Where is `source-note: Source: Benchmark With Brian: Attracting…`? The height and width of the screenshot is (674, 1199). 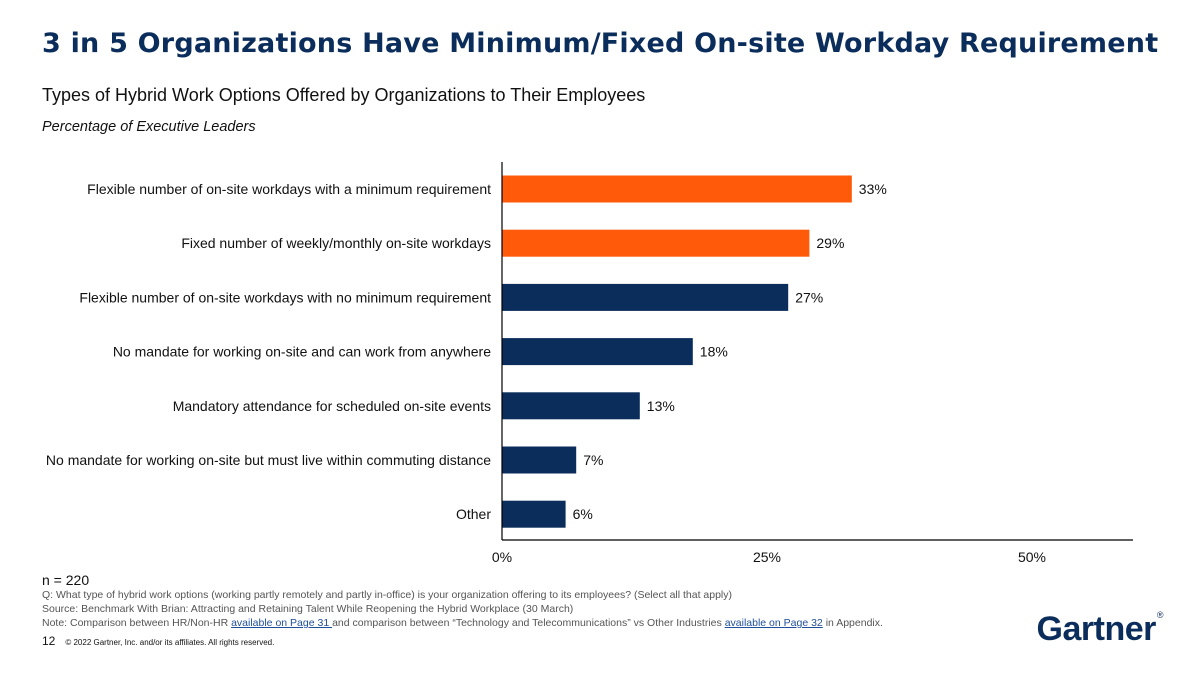 source-note: Source: Benchmark With Brian: Attracting… is located at coordinates (308, 609).